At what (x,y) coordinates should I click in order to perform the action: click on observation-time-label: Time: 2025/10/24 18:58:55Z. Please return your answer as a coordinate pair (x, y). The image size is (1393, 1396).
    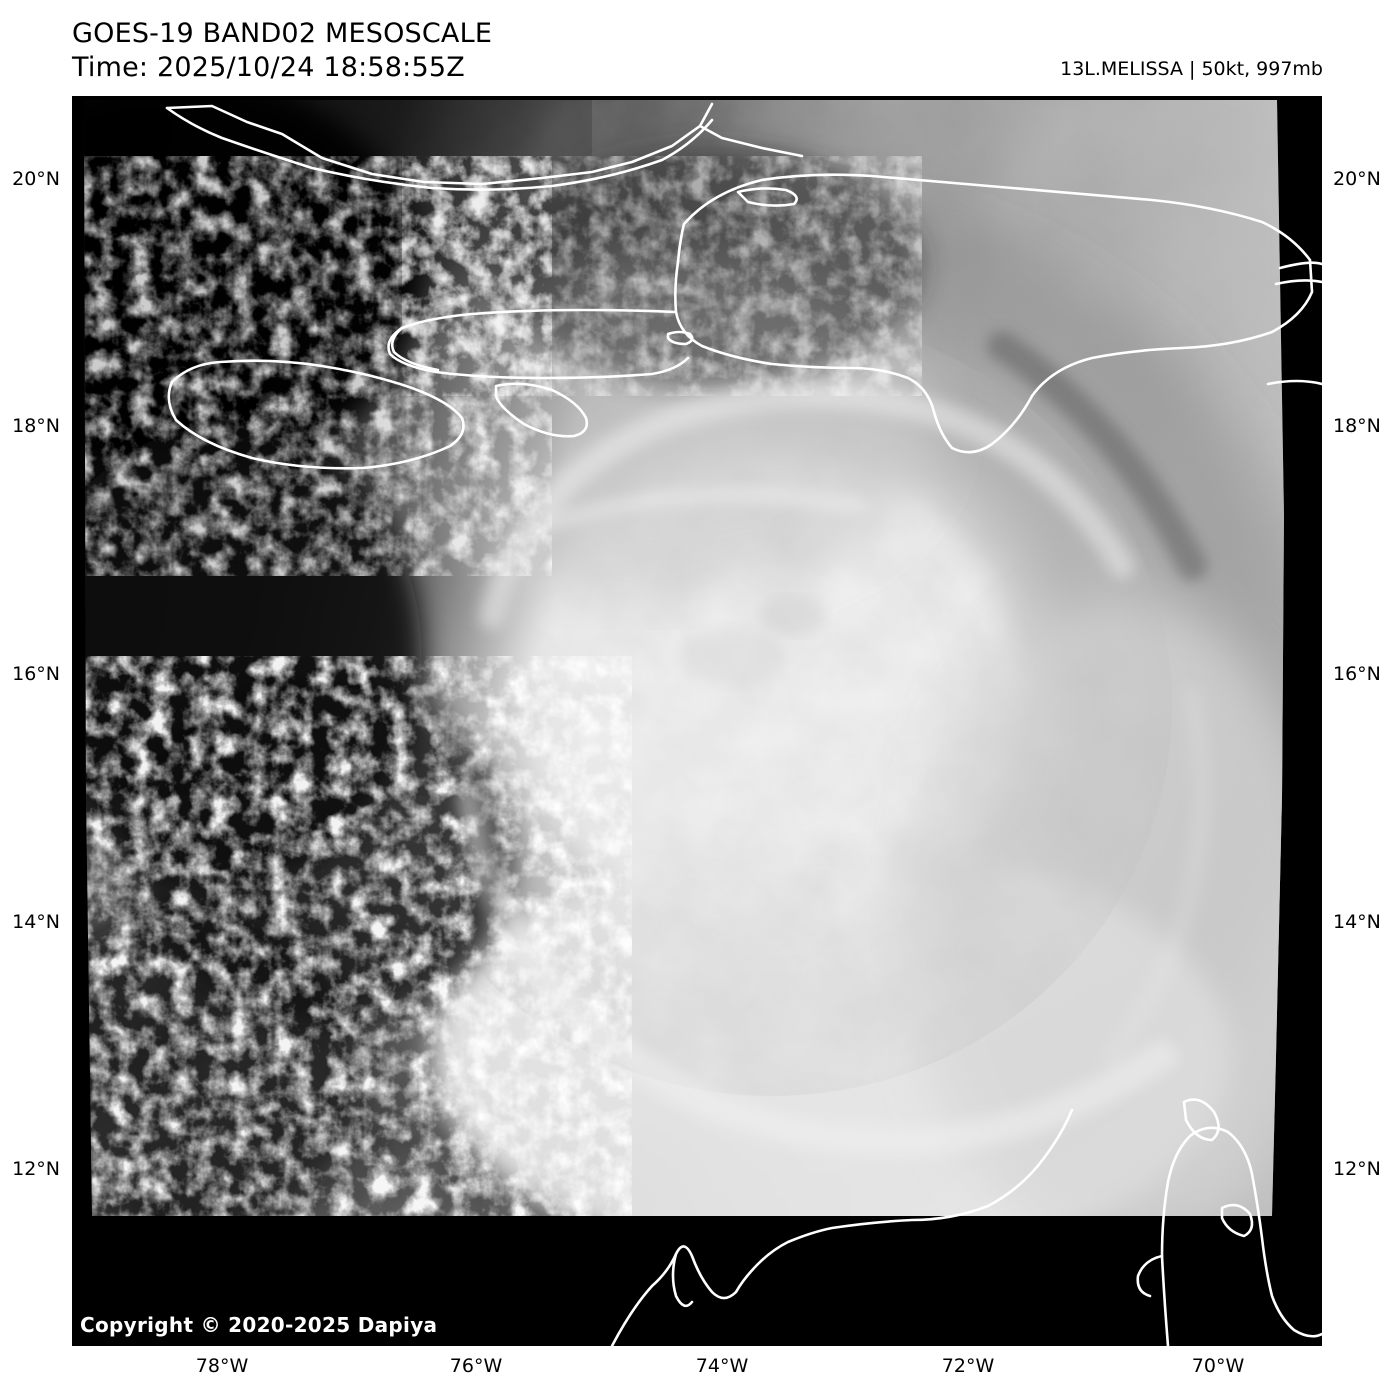
    Looking at the image, I should click on (268, 67).